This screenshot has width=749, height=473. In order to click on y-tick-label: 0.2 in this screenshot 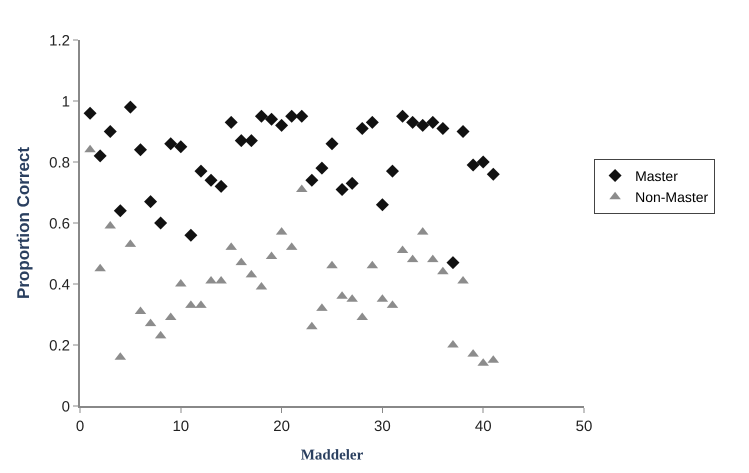, I will do `click(59, 345)`.